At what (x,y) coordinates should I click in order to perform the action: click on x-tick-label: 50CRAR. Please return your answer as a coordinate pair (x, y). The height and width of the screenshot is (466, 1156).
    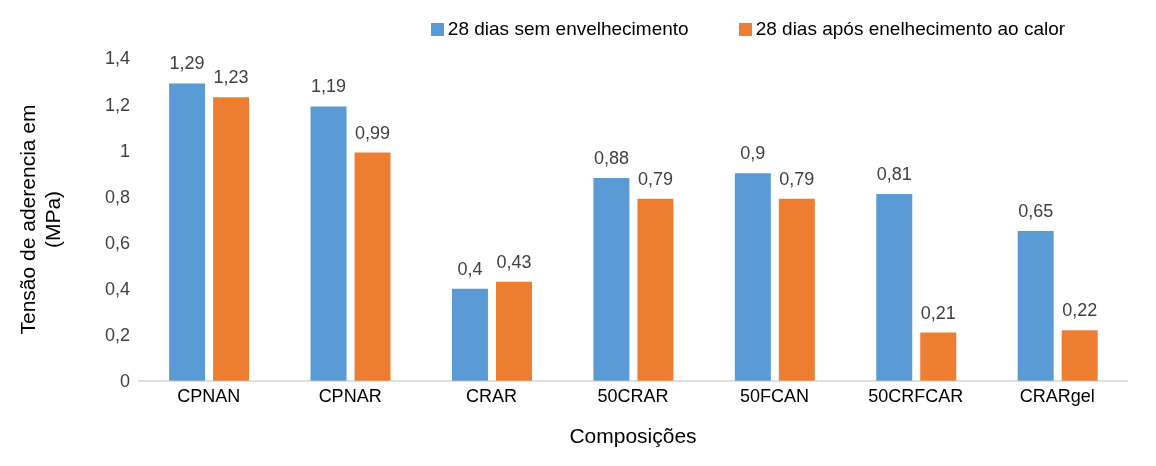
    Looking at the image, I should click on (633, 395).